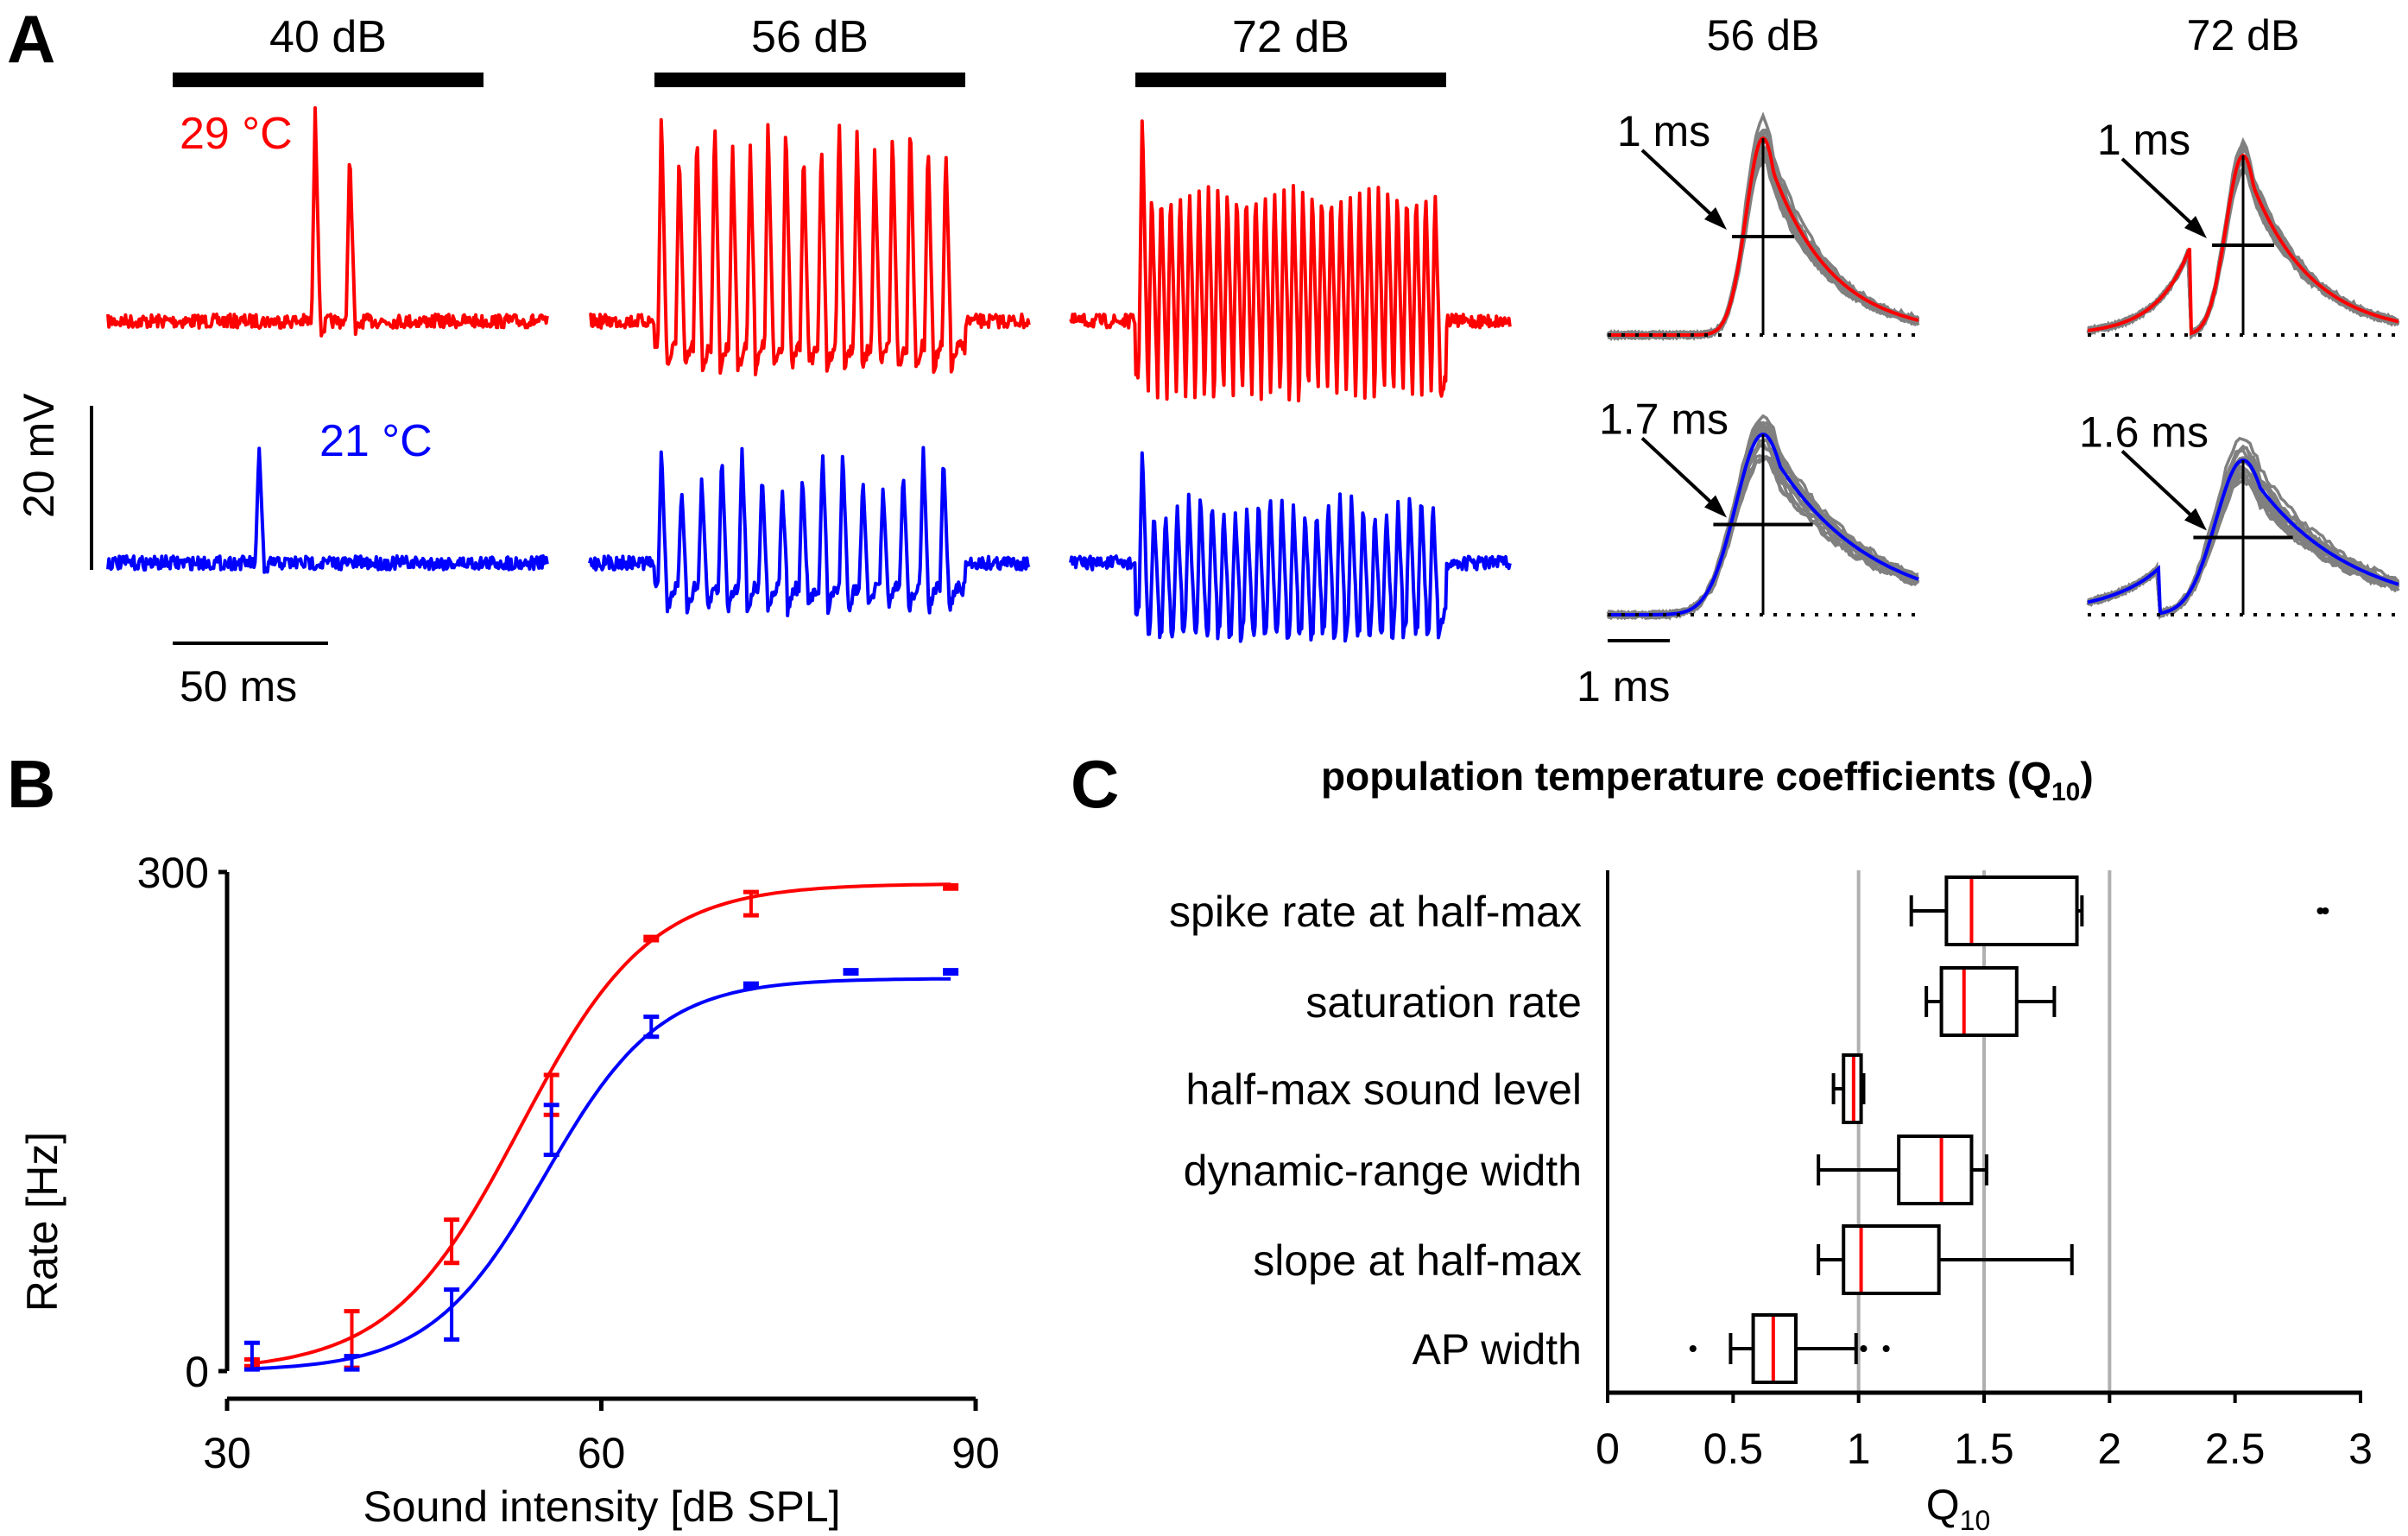 The height and width of the screenshot is (1536, 2408). I want to click on c-xlabel: Q10, so click(1958, 1508).